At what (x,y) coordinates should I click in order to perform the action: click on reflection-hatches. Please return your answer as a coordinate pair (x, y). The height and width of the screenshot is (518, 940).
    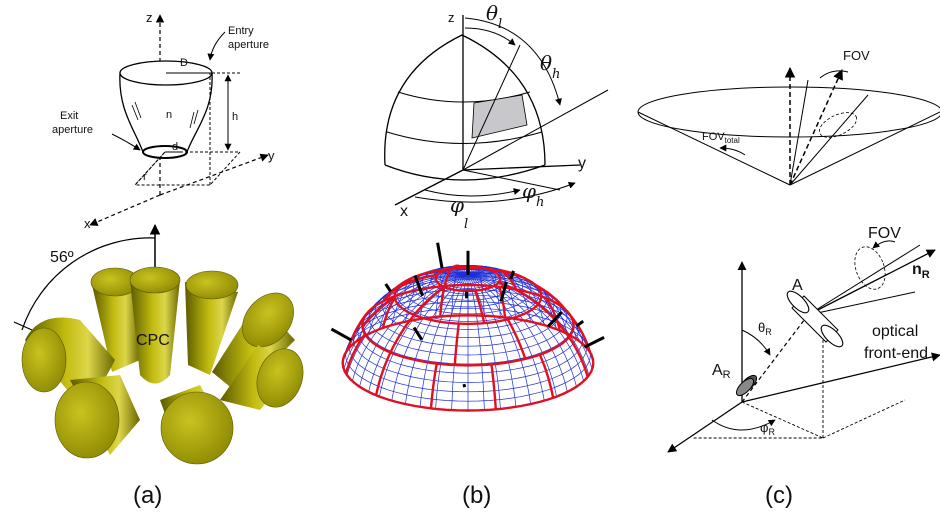
    Looking at the image, I should click on (165, 115).